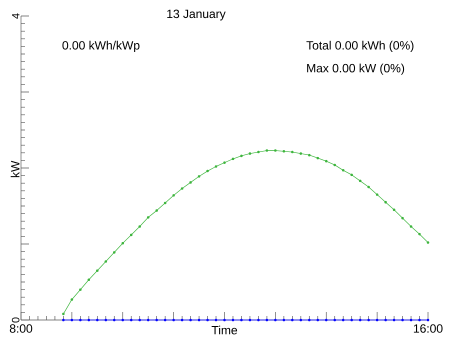 This screenshot has height=339, width=452. Describe the element at coordinates (355, 69) in the screenshot. I see `annotation: Max 0.00 kW (0%)` at that location.